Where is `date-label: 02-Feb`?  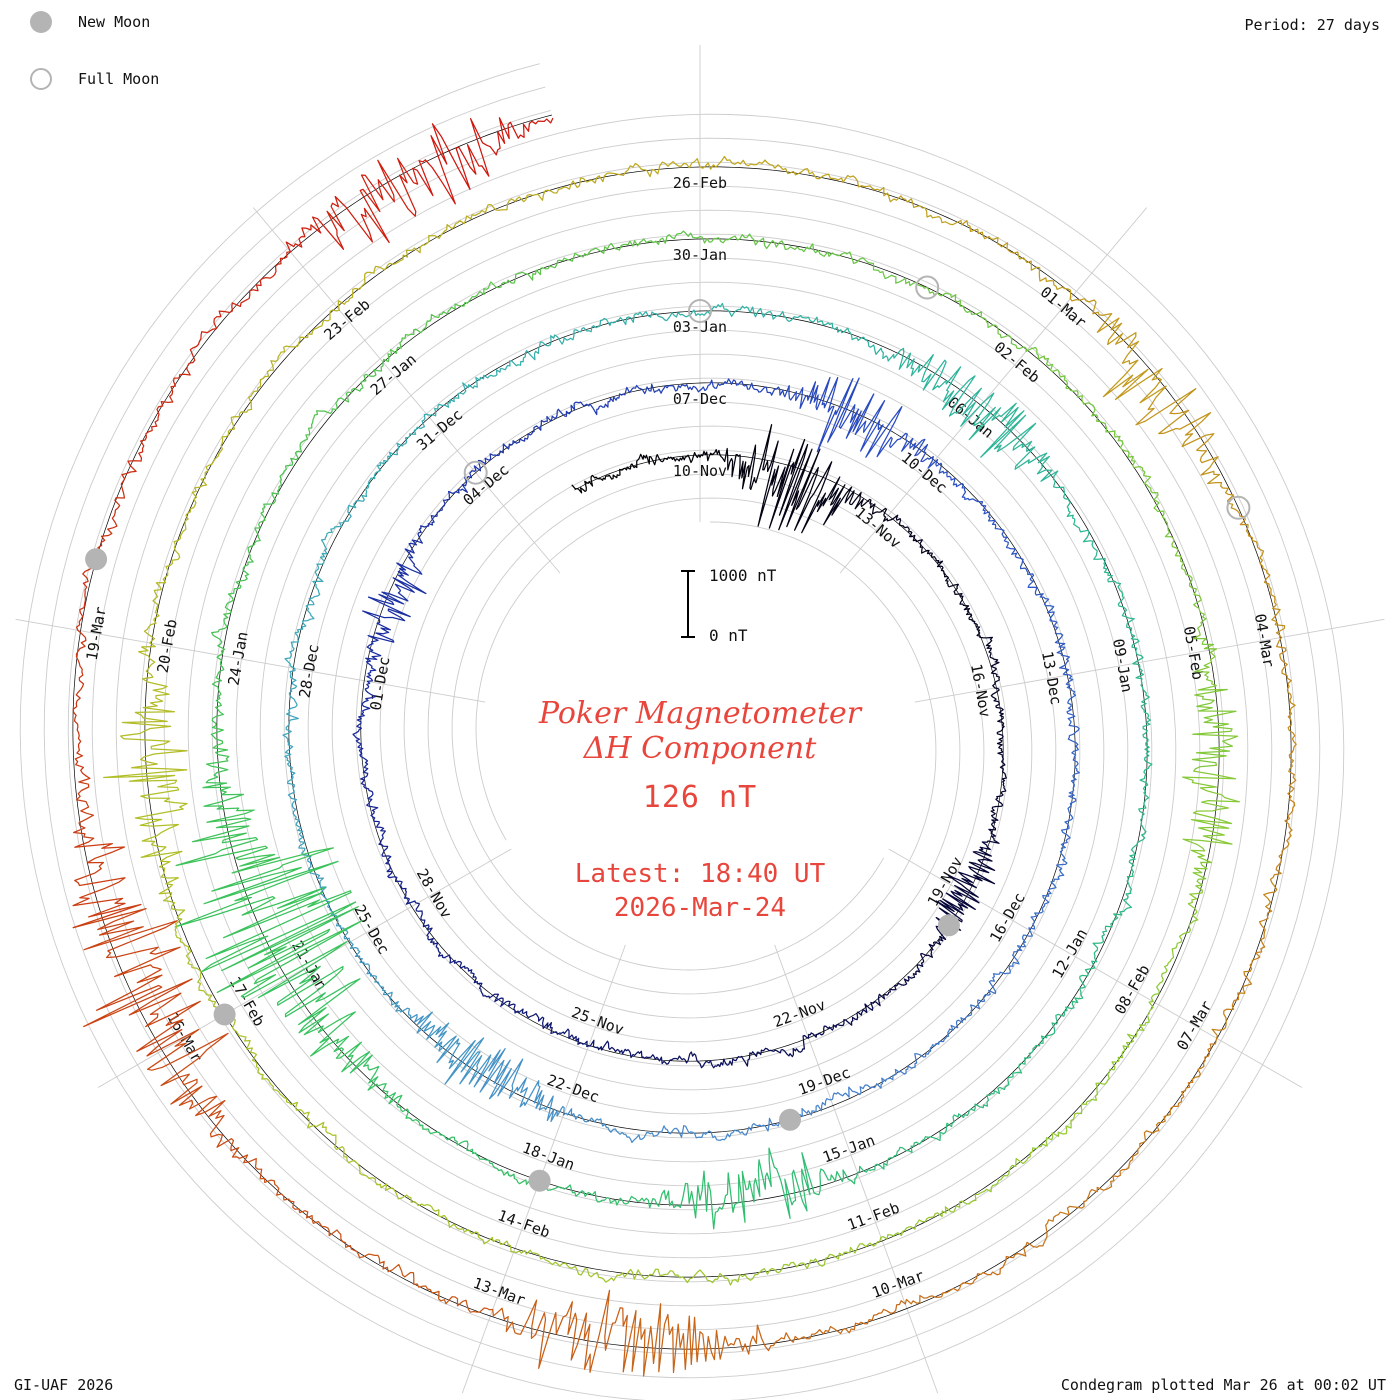
date-label: 02-Feb is located at coordinates (1016, 362).